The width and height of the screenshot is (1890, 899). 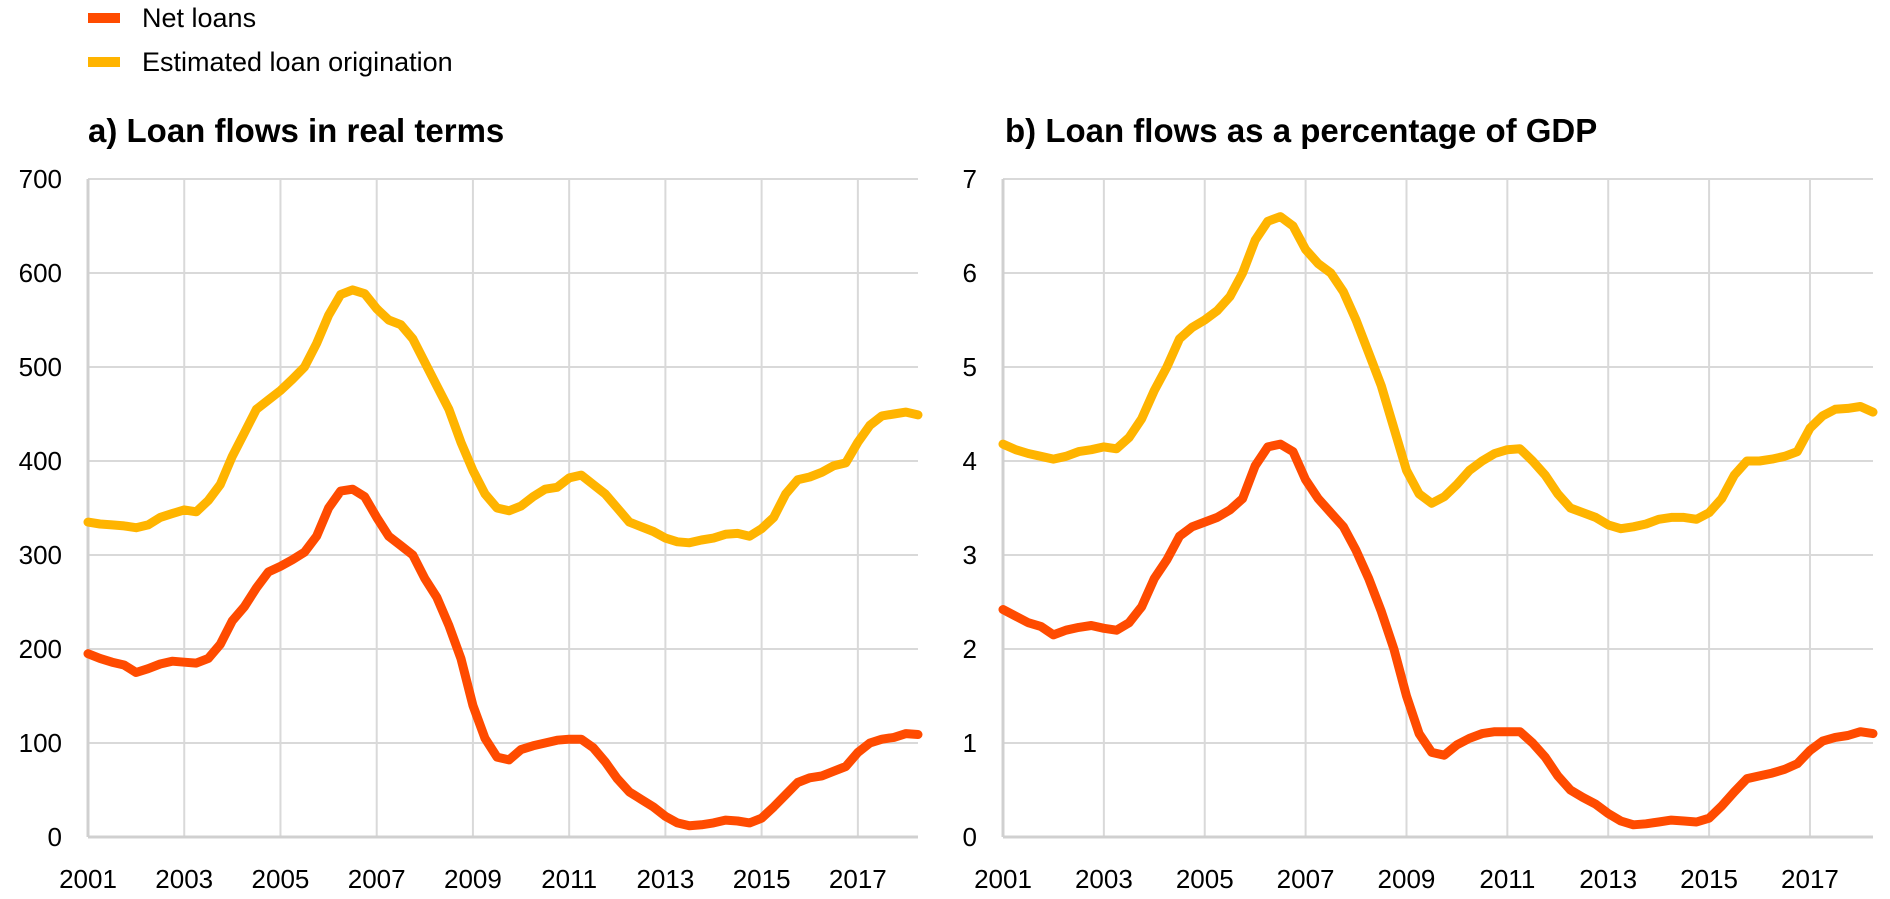 What do you see at coordinates (1810, 879) in the screenshot?
I see `panel-b-xtick-label: 2017` at bounding box center [1810, 879].